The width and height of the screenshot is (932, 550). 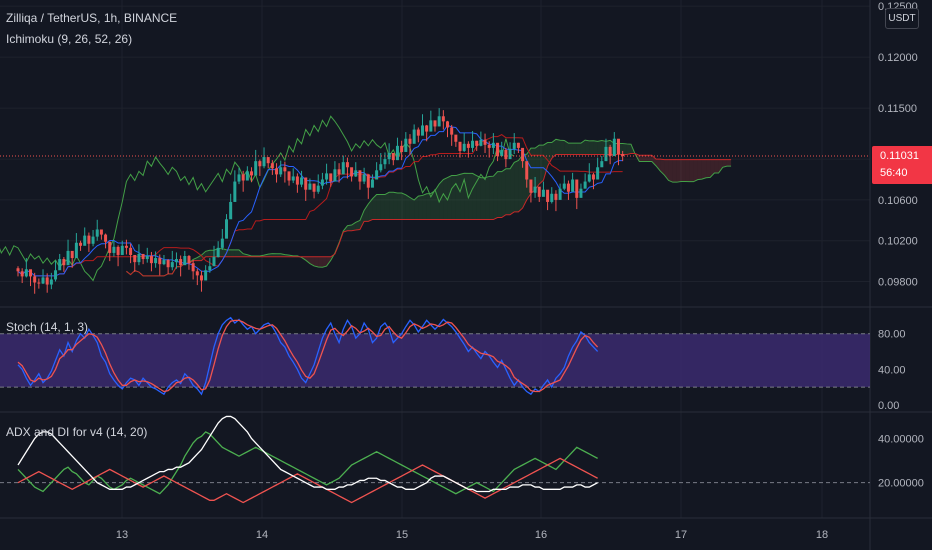 What do you see at coordinates (892, 335) in the screenshot?
I see `stoch-tick-label: 80.00` at bounding box center [892, 335].